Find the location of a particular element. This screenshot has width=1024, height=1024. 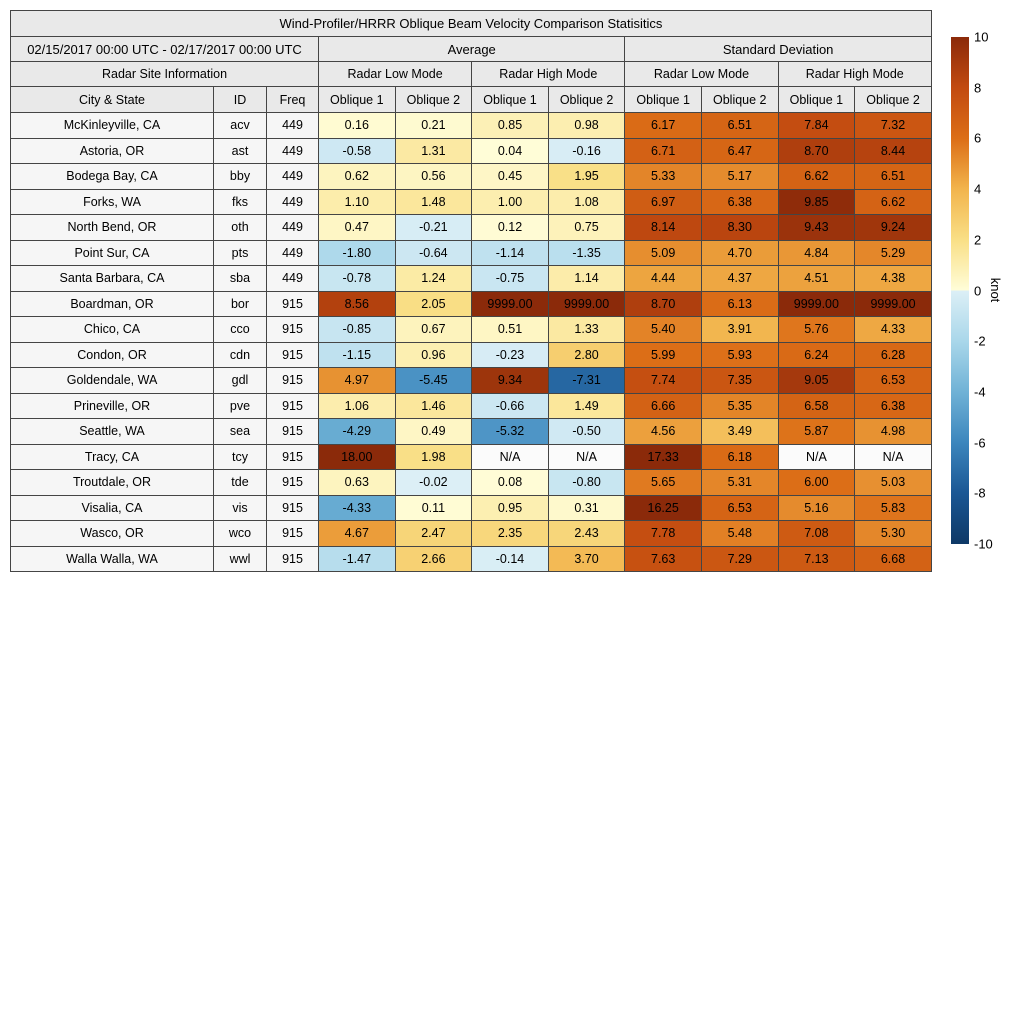

value-cell: 6.17 is located at coordinates (663, 125).